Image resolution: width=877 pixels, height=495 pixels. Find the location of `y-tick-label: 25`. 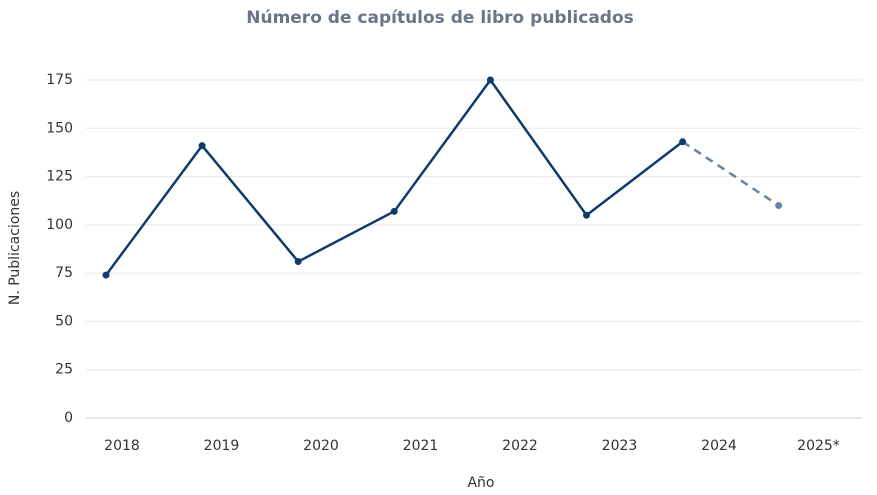

y-tick-label: 25 is located at coordinates (64, 370).